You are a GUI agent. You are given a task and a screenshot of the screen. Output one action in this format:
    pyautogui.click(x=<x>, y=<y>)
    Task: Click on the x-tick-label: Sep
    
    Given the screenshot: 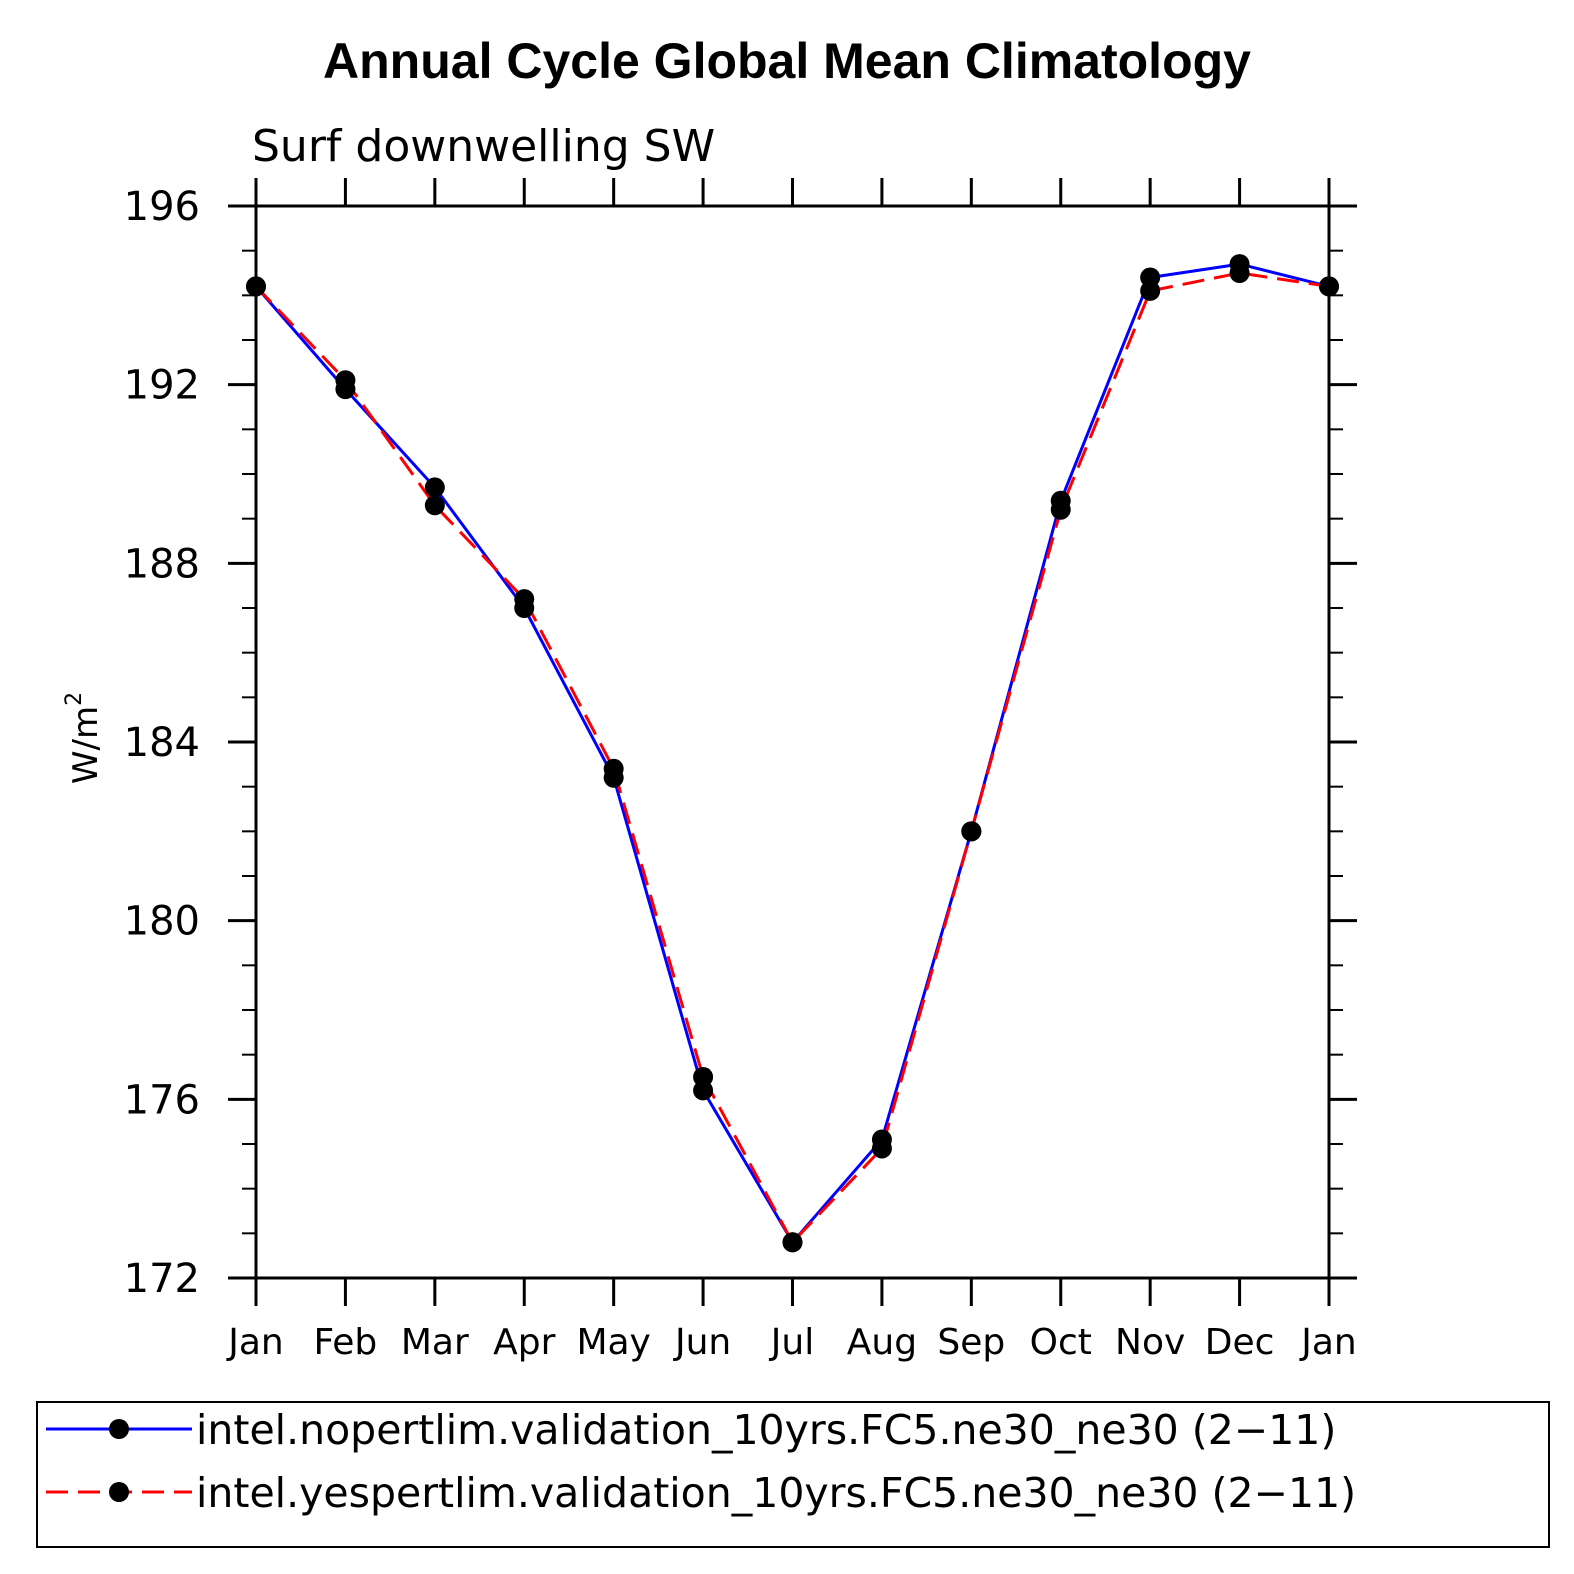 What is the action you would take?
    pyautogui.click(x=971, y=1342)
    